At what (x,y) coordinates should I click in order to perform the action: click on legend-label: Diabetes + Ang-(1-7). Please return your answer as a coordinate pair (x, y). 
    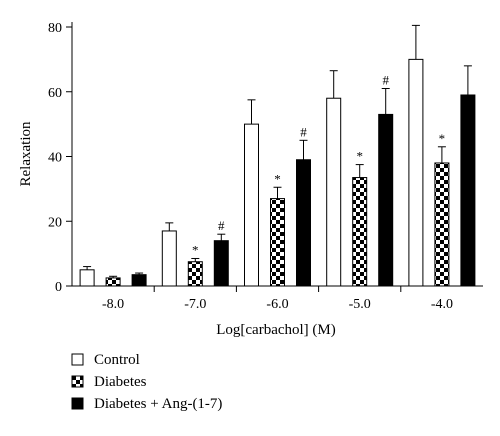
    Looking at the image, I should click on (158, 404).